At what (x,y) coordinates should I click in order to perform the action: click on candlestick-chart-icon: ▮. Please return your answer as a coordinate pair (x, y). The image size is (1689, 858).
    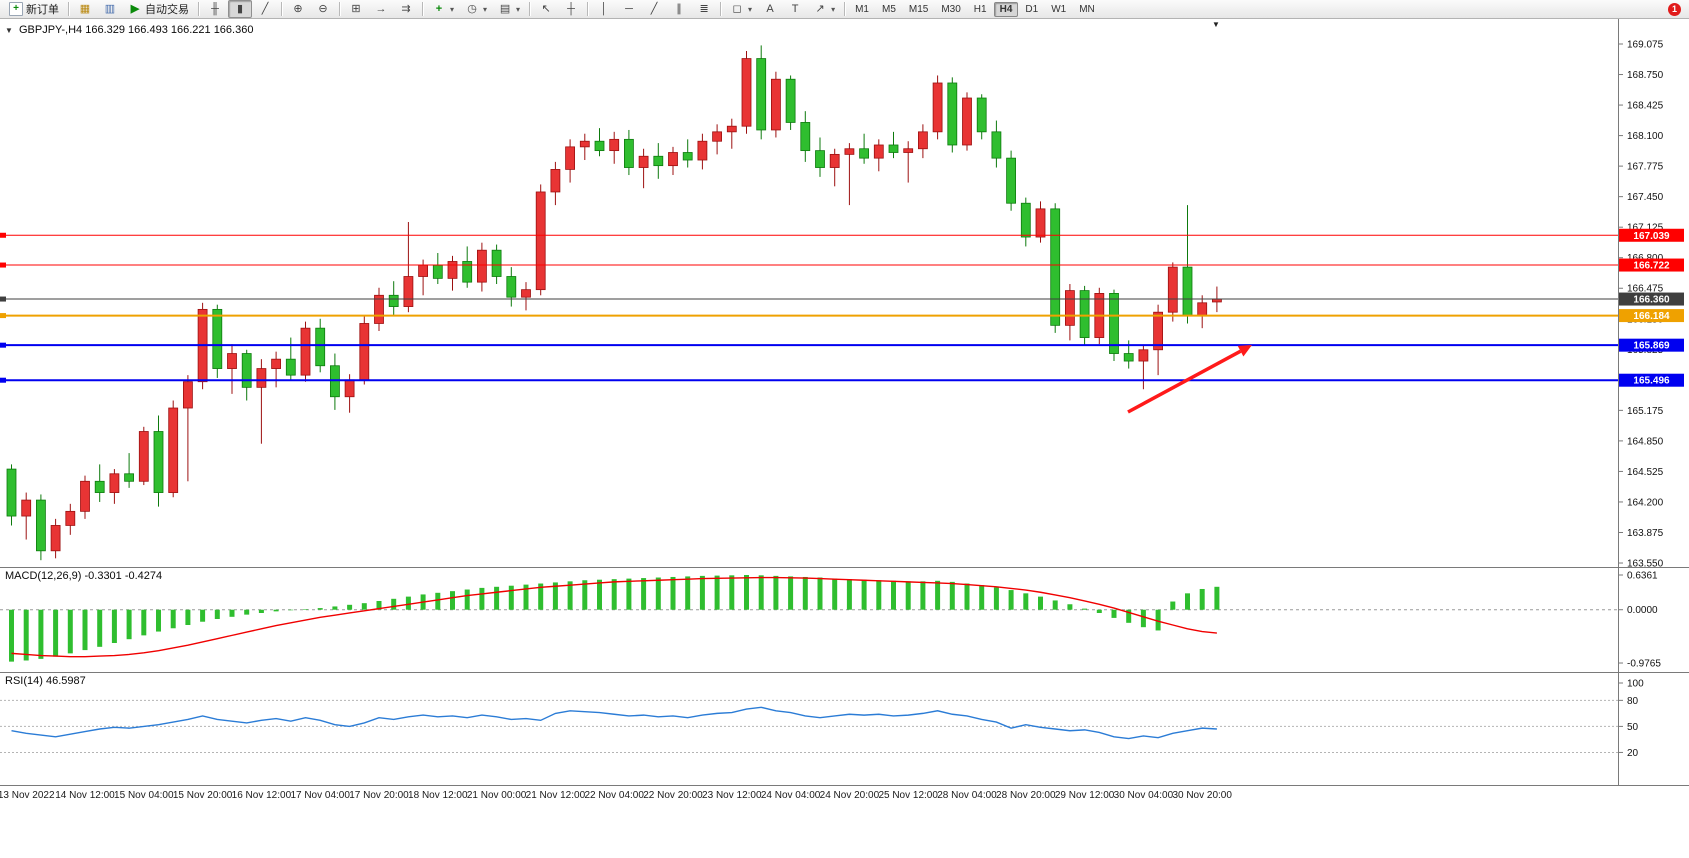
    Looking at the image, I should click on (240, 9).